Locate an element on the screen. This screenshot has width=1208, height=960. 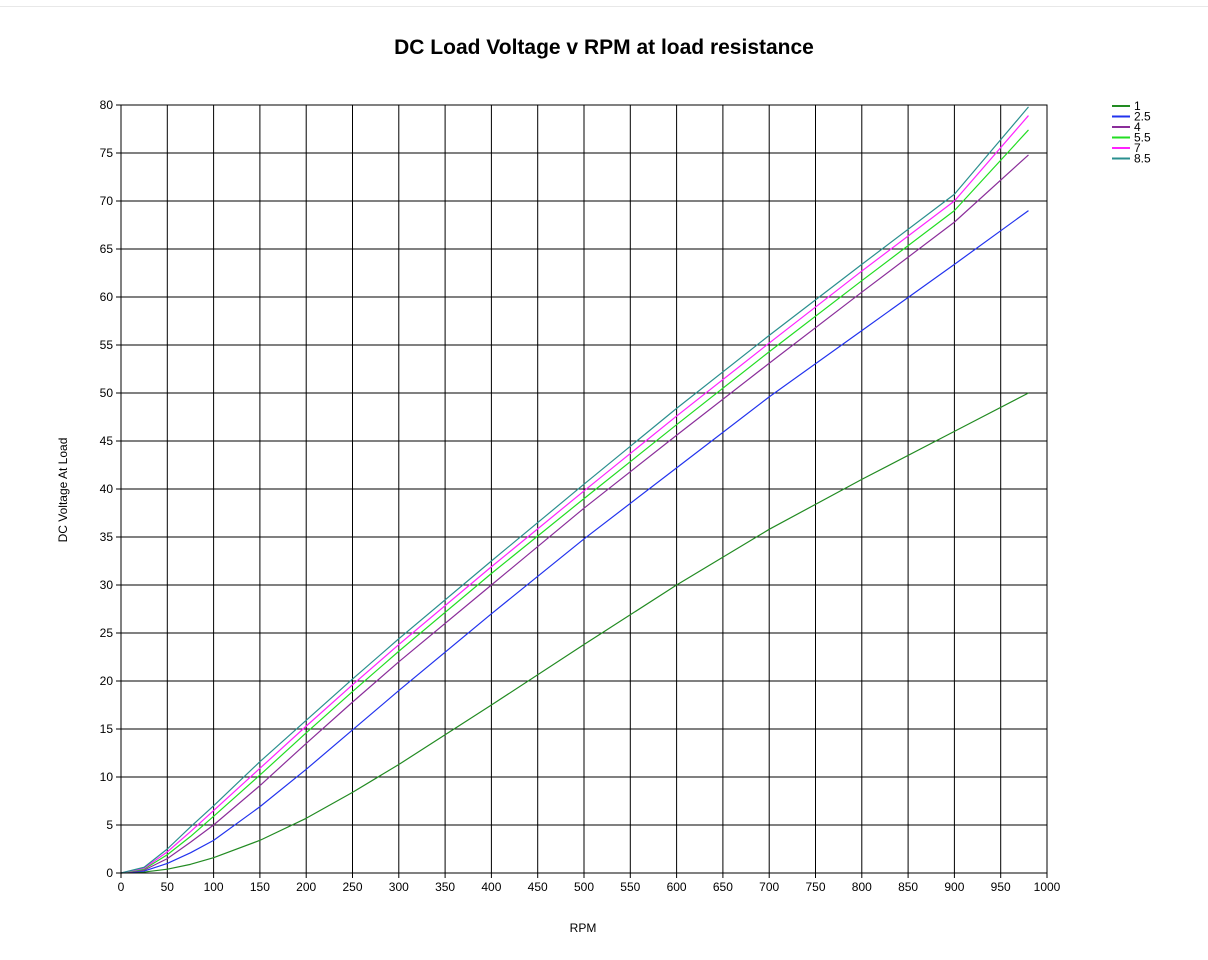
y-tick-label: 20 is located at coordinates (107, 681).